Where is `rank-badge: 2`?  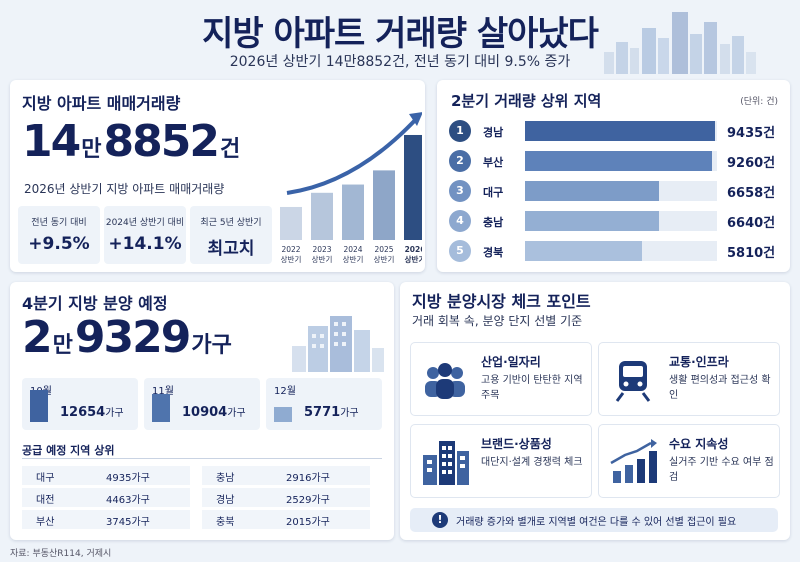
rank-badge: 2 is located at coordinates (460, 161).